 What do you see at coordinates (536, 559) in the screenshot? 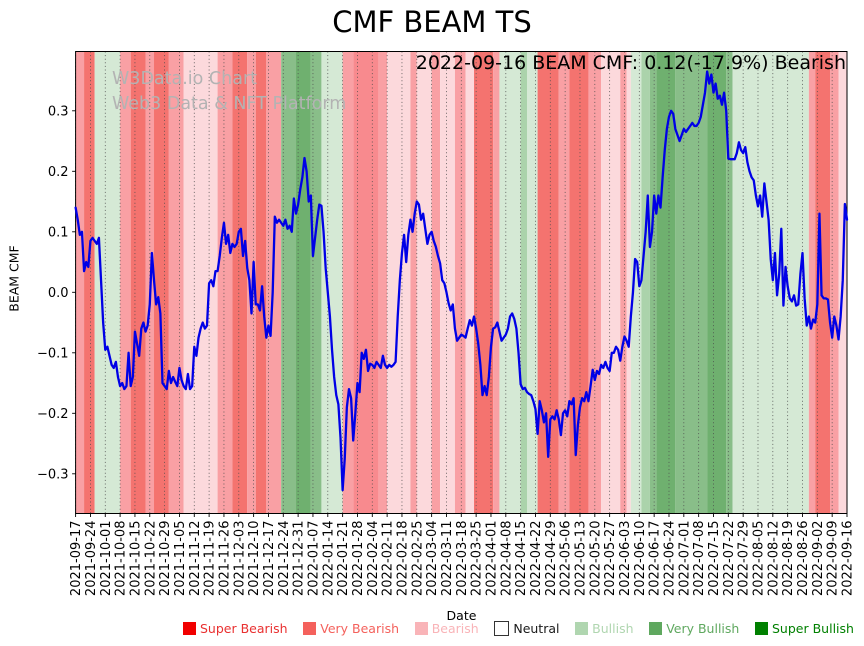
I see `x-tick-label: 2022-04-22` at bounding box center [536, 559].